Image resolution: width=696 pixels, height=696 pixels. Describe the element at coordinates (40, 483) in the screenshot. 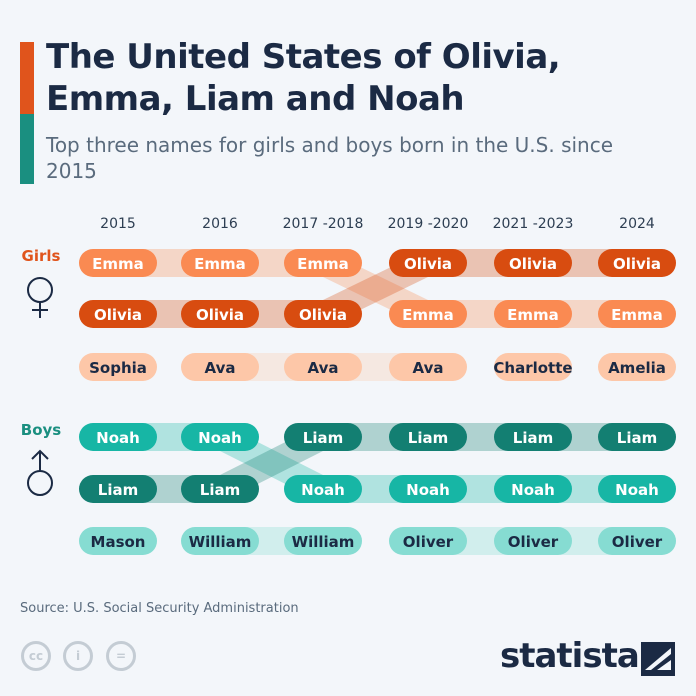

I see `male-symbol-icon` at that location.